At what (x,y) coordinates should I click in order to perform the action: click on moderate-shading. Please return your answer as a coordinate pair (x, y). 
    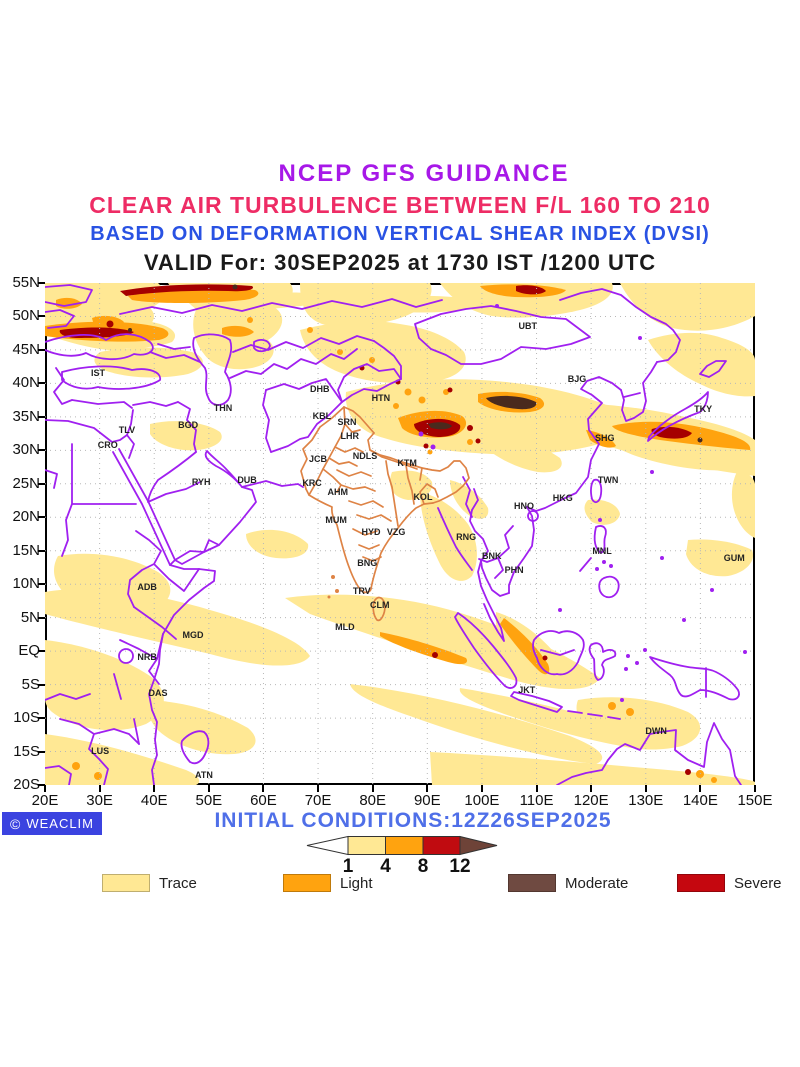
    Looking at the image, I should click on (415, 363).